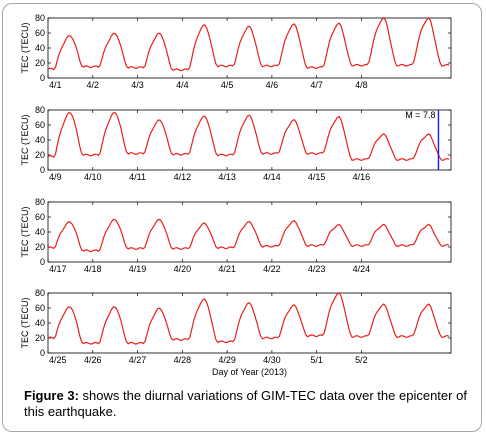 This screenshot has width=486, height=437. I want to click on x-tick-label: 4/22, so click(272, 269).